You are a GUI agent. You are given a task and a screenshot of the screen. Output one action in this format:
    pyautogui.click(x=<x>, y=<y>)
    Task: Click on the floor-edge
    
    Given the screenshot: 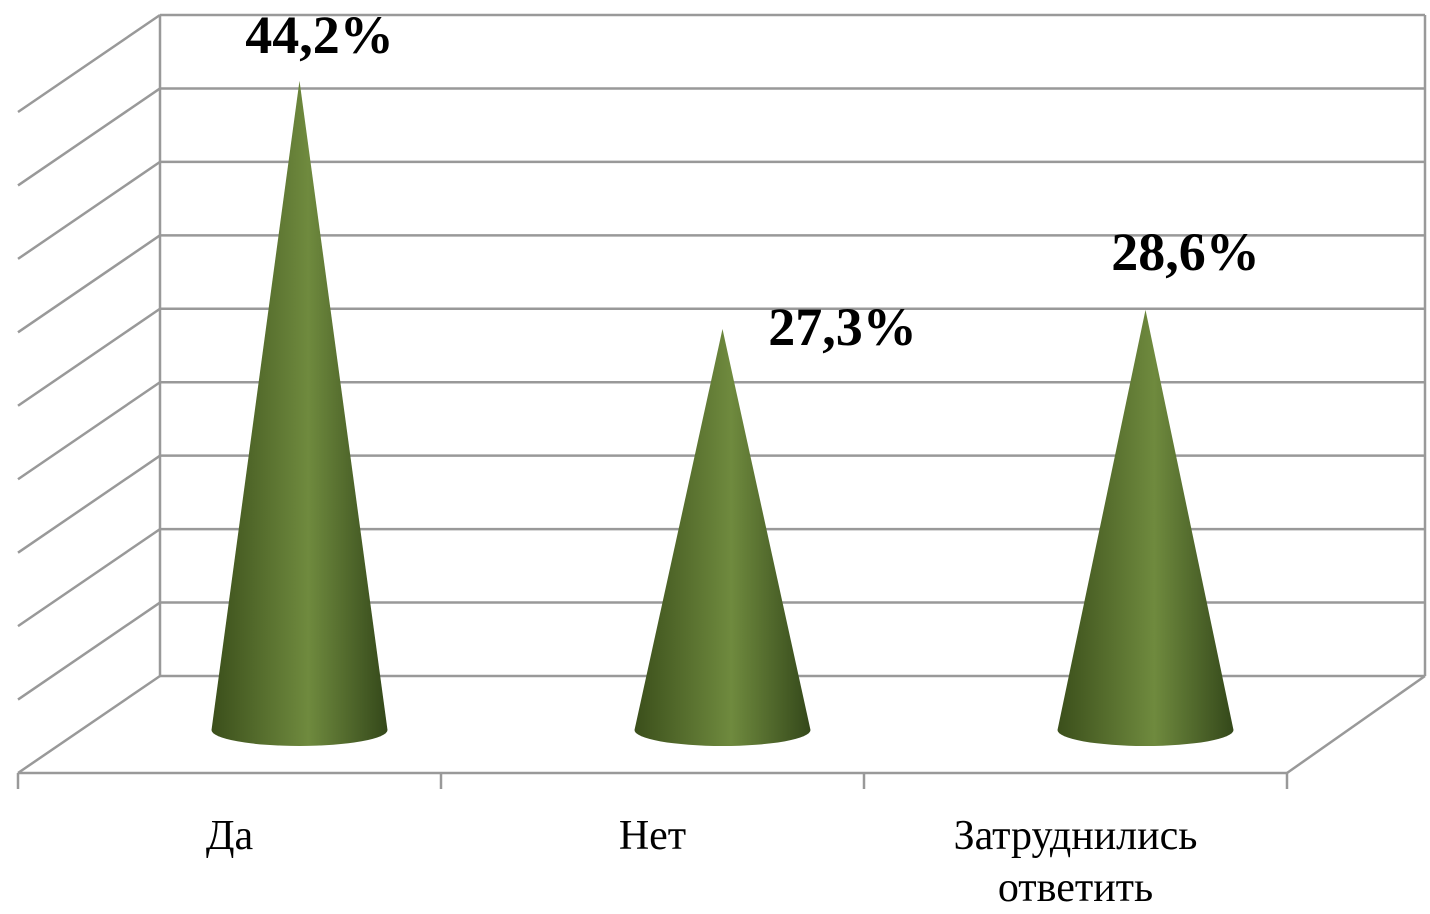 What is the action you would take?
    pyautogui.click(x=1356, y=724)
    